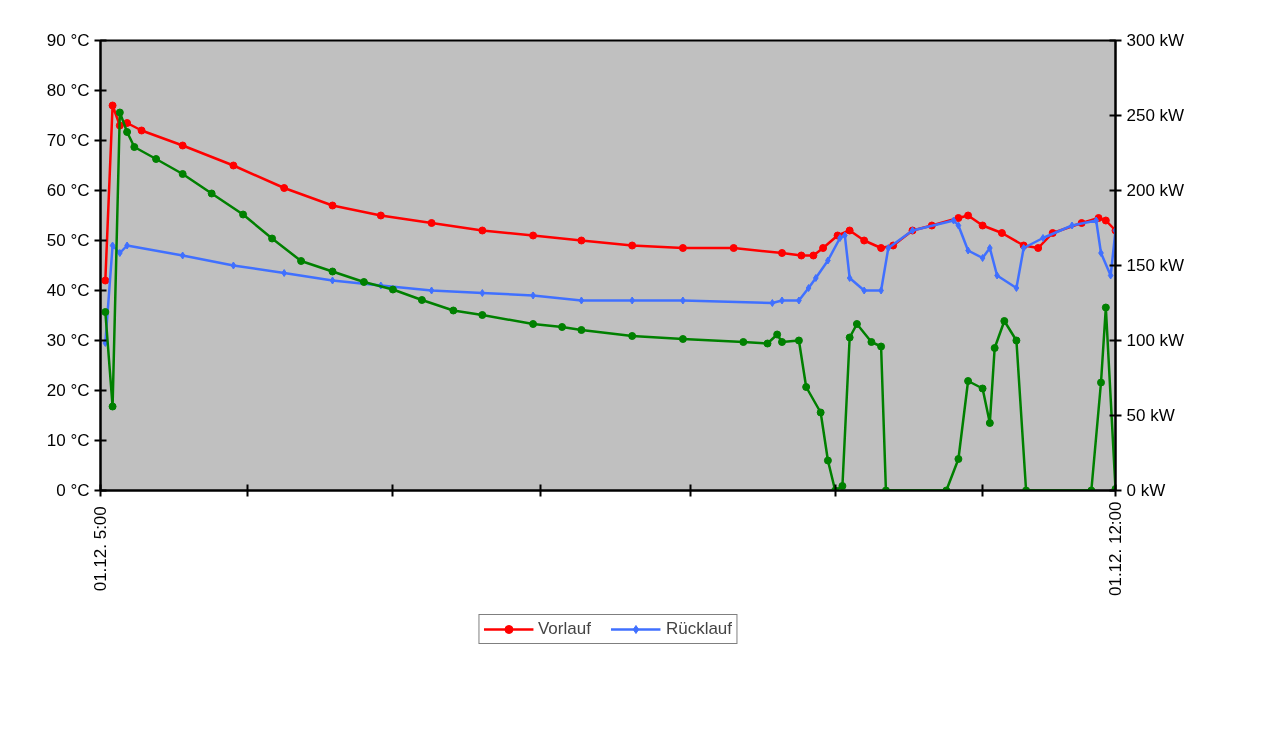 This screenshot has width=1269, height=749. I want to click on x-tick-label: 01.12. 5:00, so click(100, 549).